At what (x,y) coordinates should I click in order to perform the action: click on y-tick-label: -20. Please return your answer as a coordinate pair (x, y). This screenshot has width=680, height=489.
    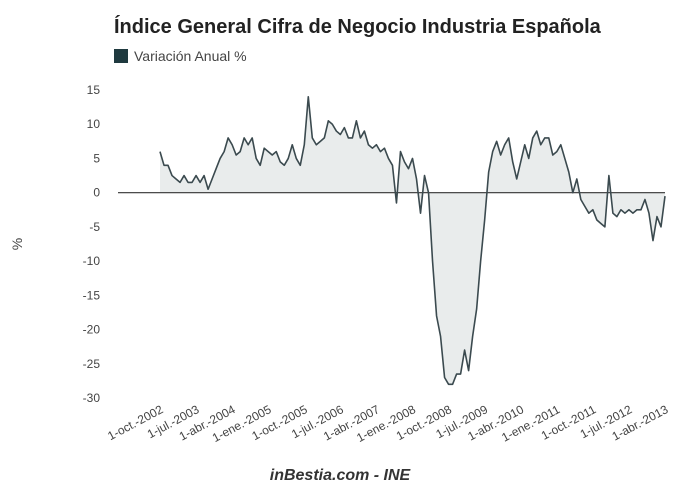
    Looking at the image, I should click on (92, 330).